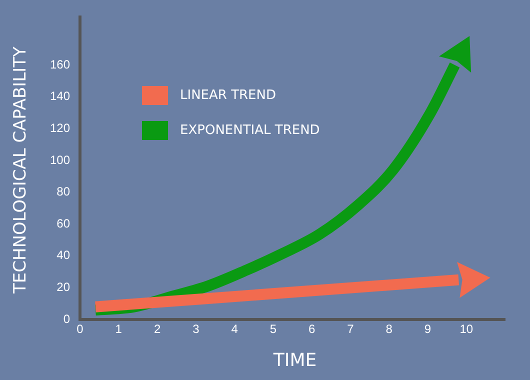 This screenshot has height=380, width=530. What do you see at coordinates (66, 319) in the screenshot?
I see `y-tick-label: 0` at bounding box center [66, 319].